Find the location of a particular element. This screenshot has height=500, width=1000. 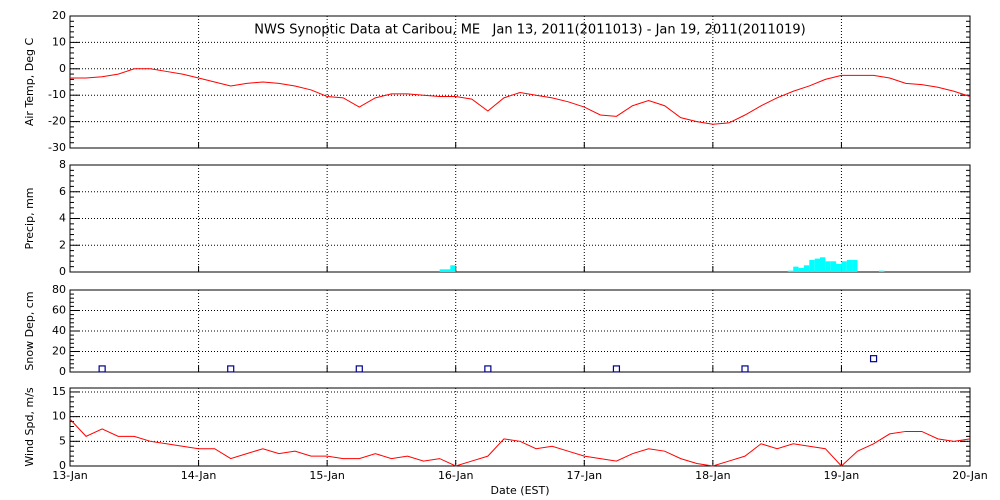

y-tick-label: -10 is located at coordinates (57, 94).